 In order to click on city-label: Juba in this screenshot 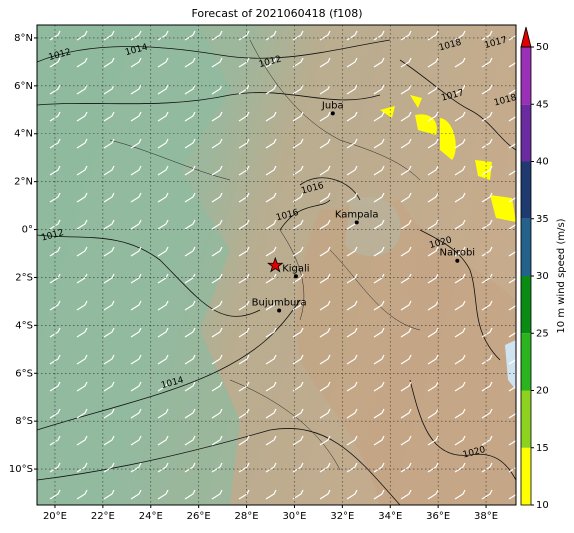, I will do `click(332, 105)`.